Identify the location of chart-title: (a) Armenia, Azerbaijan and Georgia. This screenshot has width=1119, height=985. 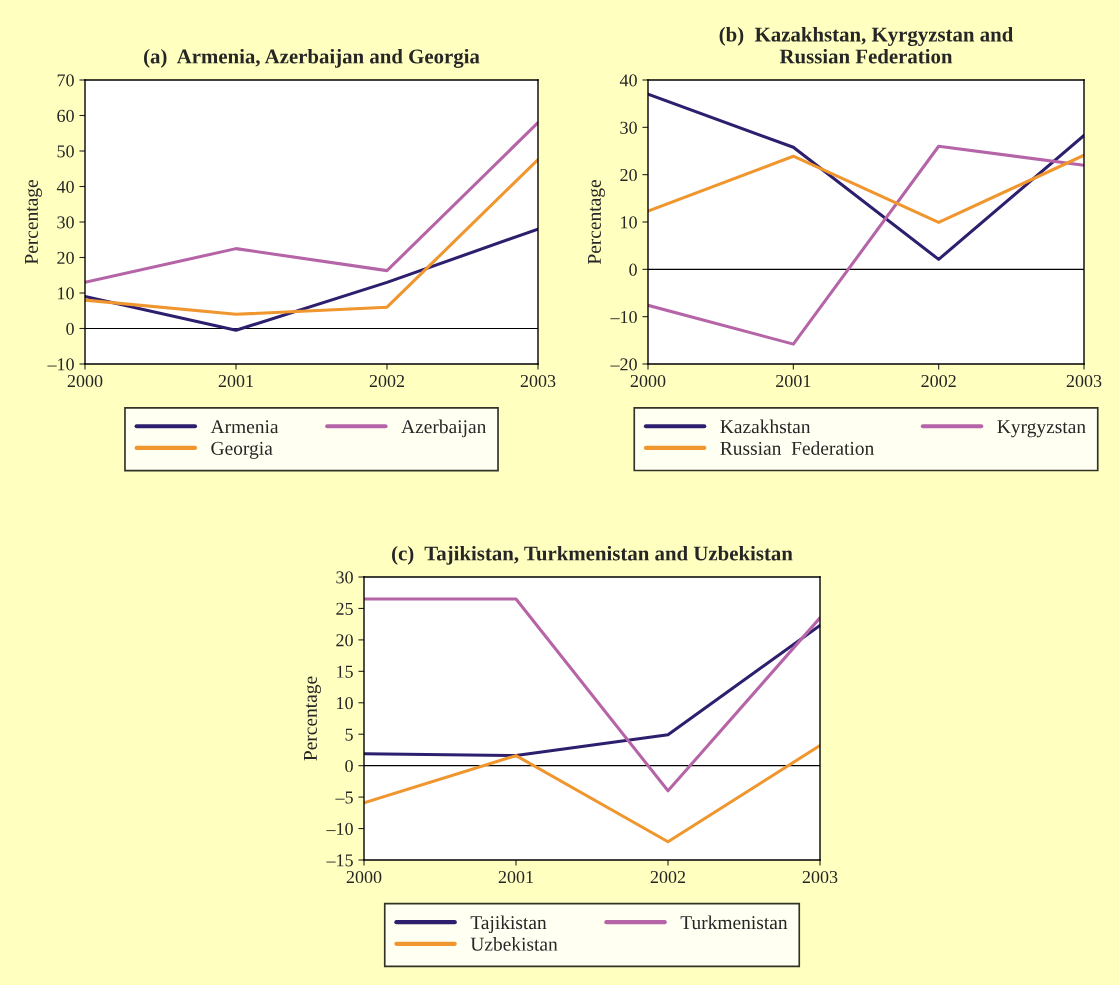
(312, 58).